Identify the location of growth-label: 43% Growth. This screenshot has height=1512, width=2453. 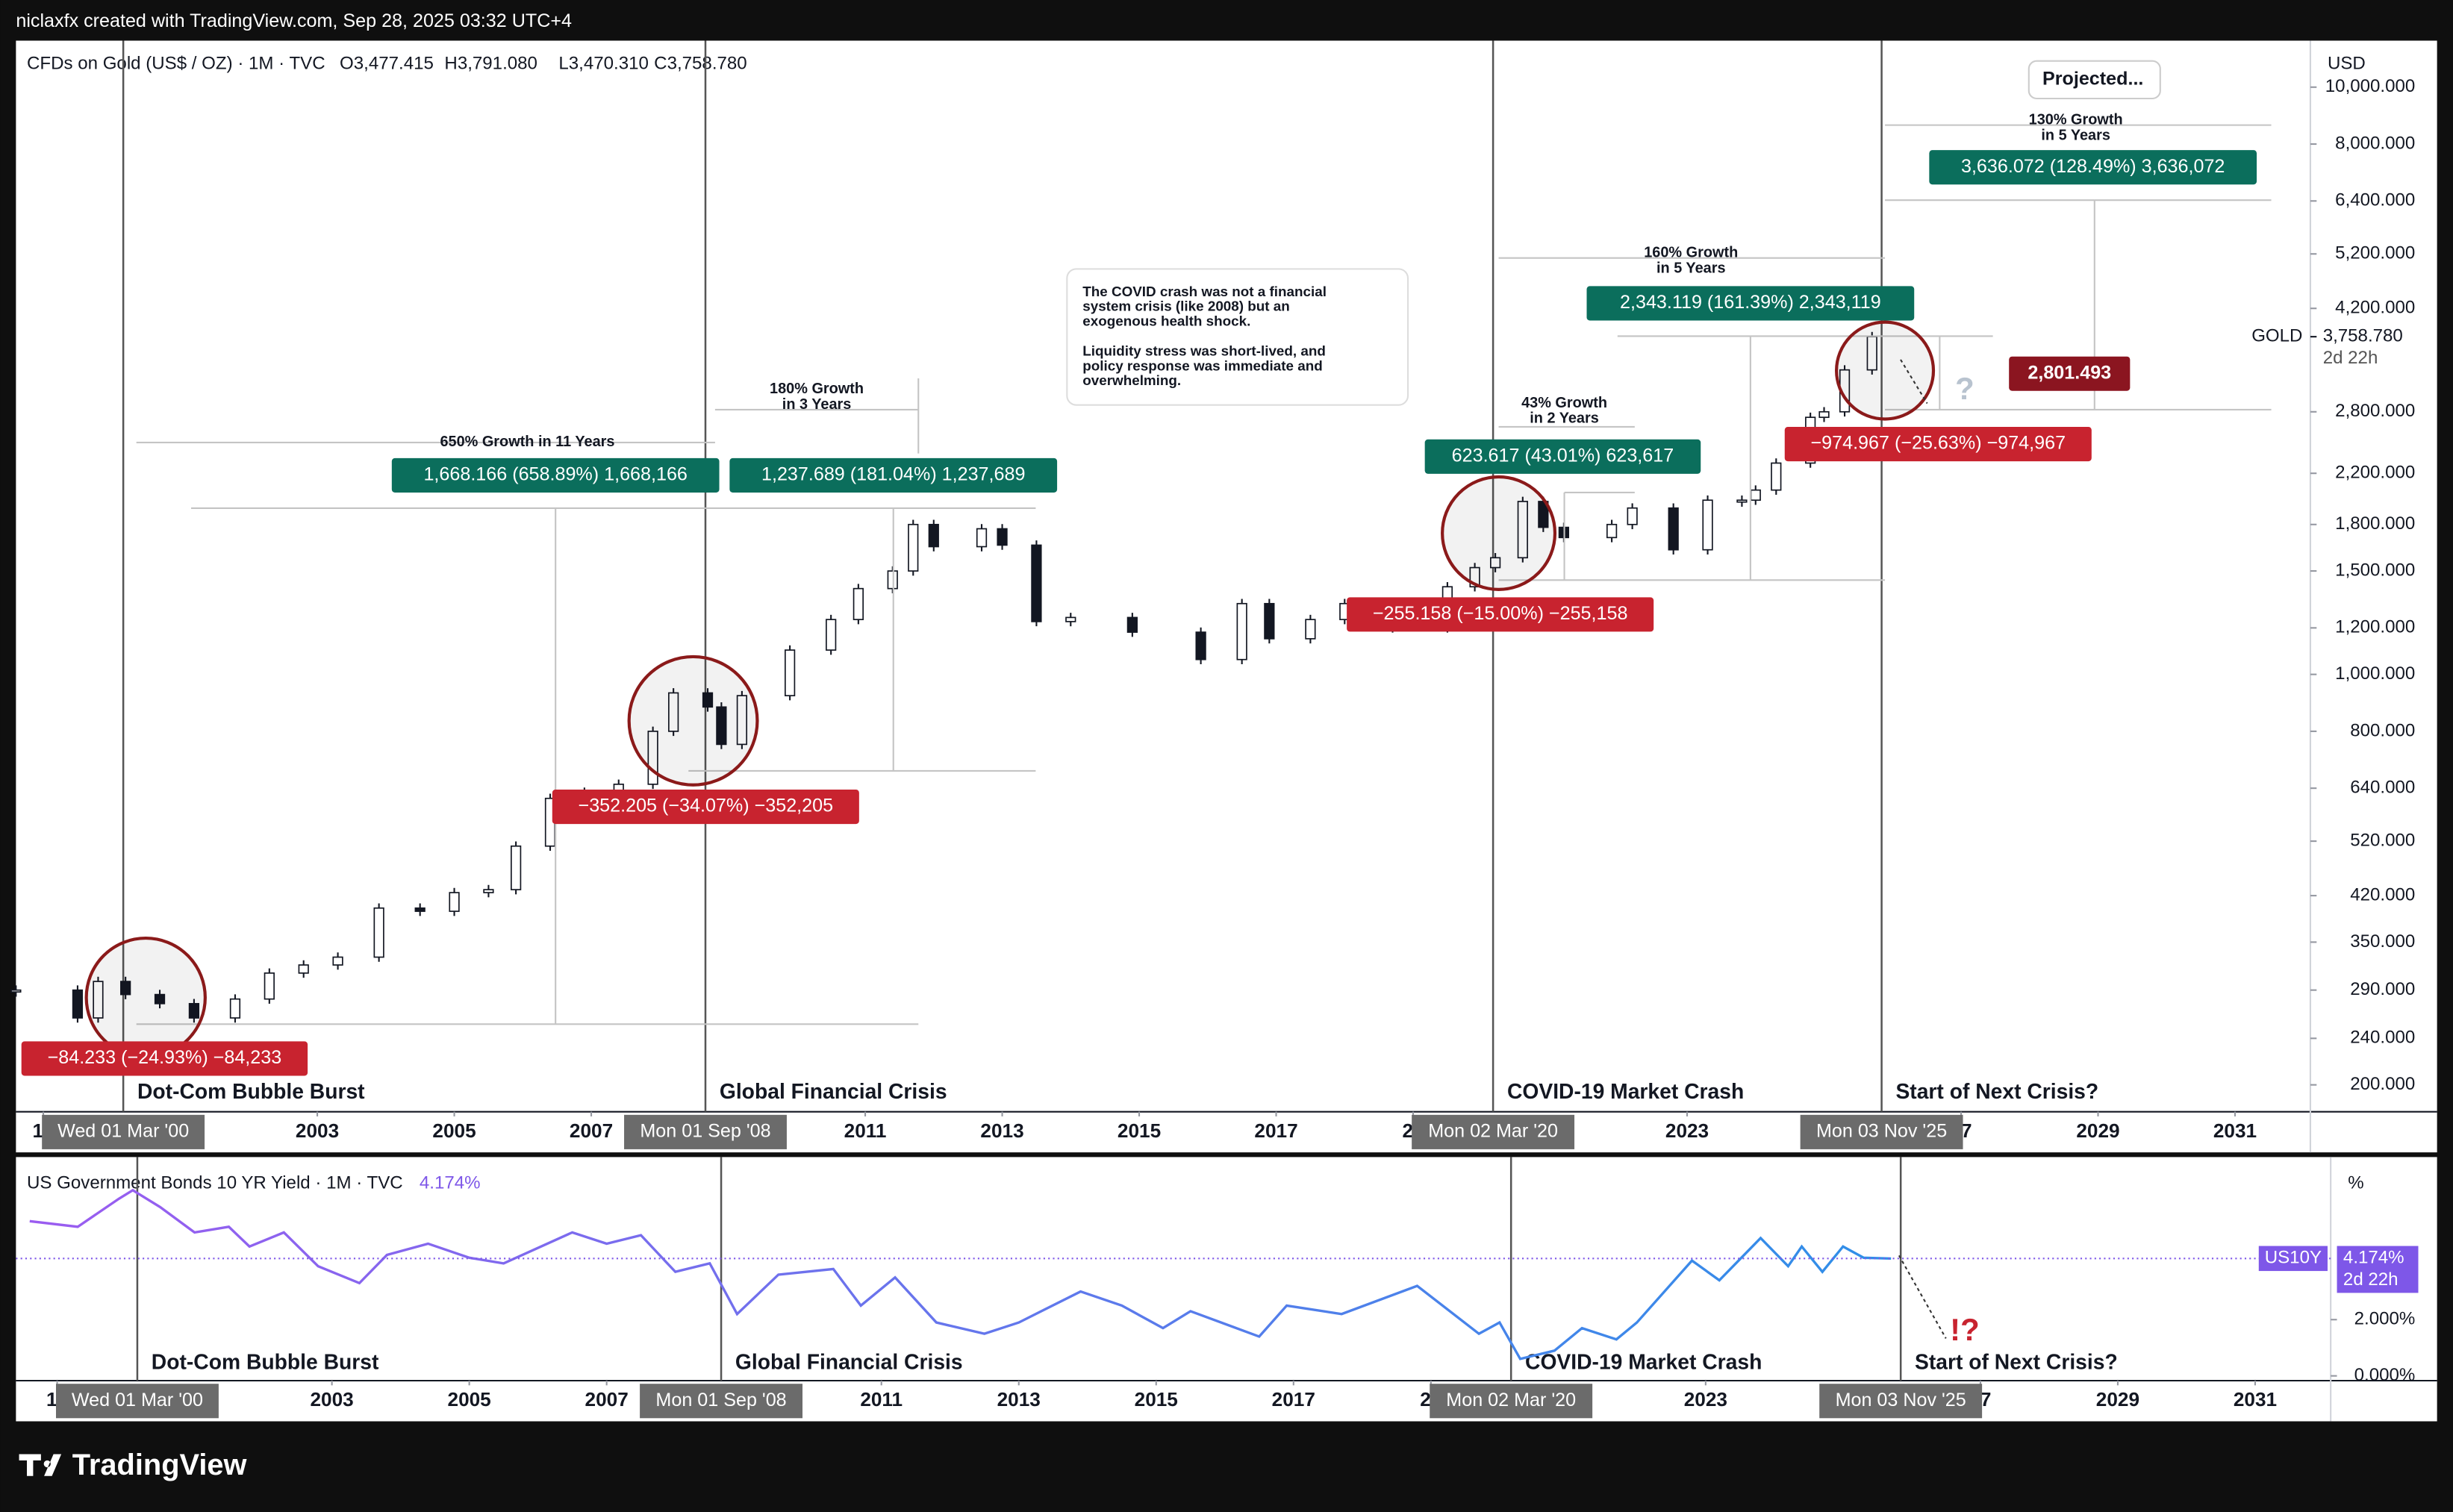
(1564, 403).